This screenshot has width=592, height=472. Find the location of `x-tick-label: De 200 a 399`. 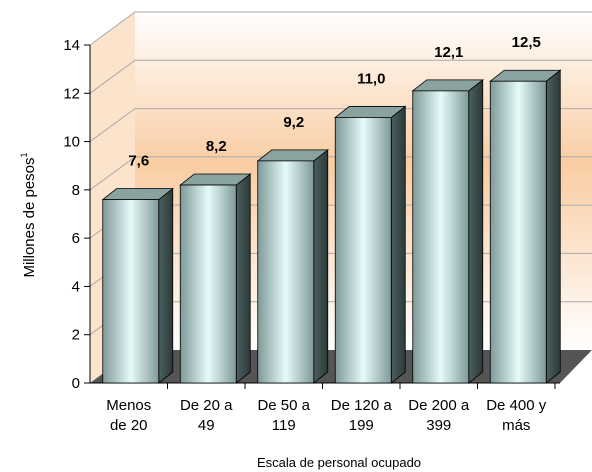

x-tick-label: De 200 a 399 is located at coordinates (439, 415).